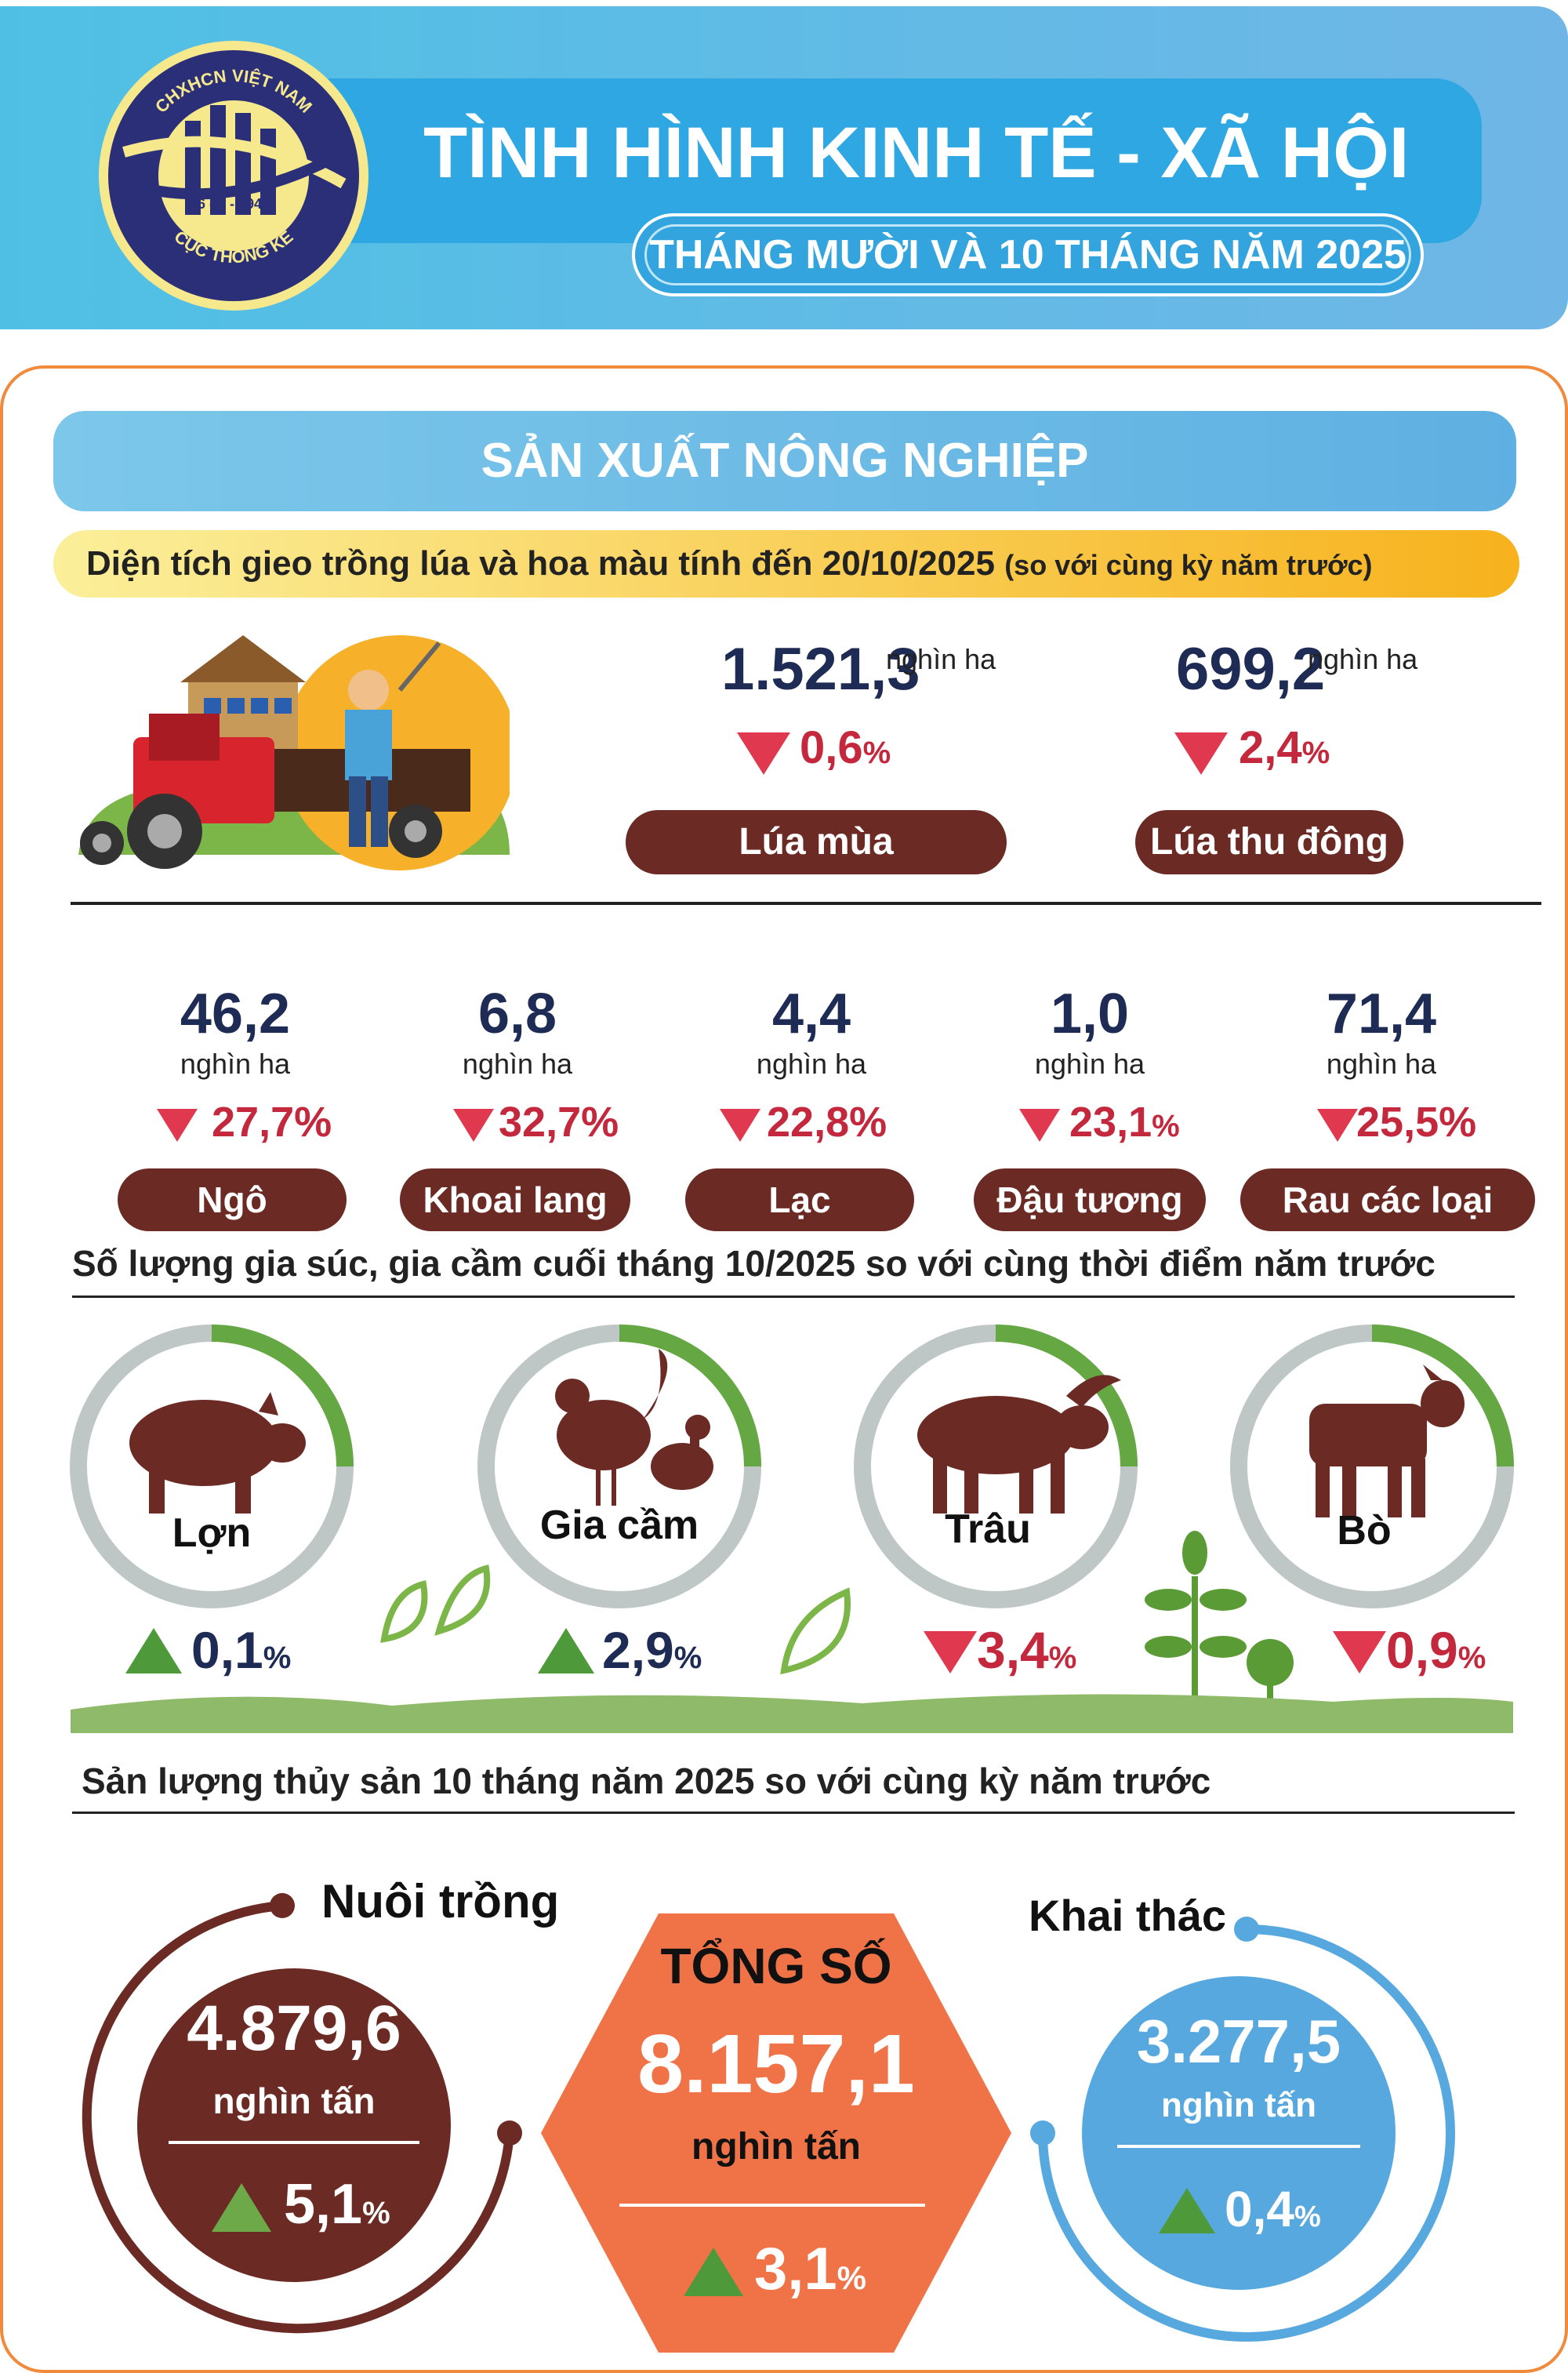 The width and height of the screenshot is (1568, 2373). What do you see at coordinates (294, 752) in the screenshot?
I see `farm-illustration-icon` at bounding box center [294, 752].